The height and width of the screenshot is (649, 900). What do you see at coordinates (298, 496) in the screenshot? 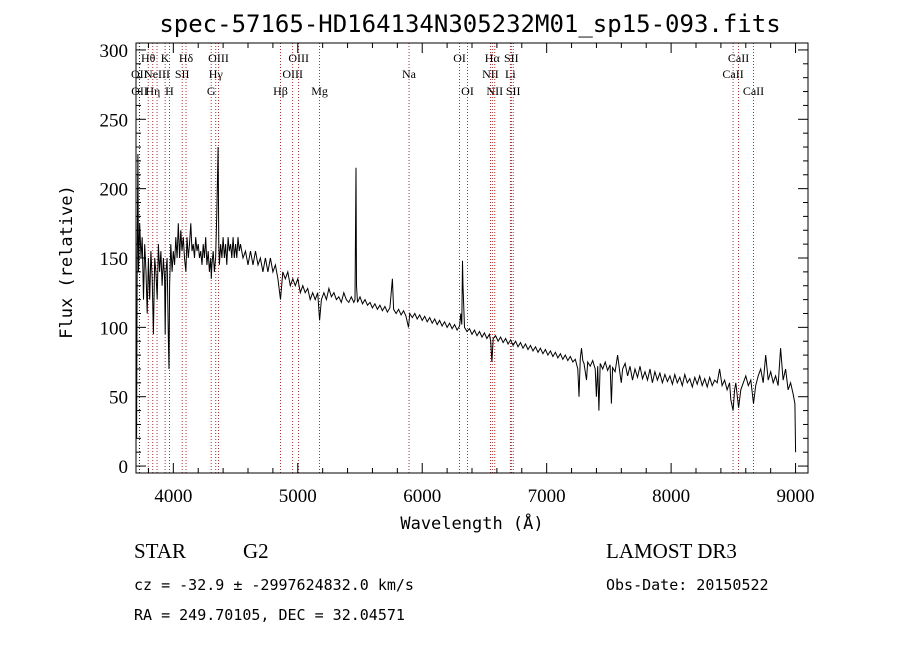
I see `x-tick-label: 5000` at bounding box center [298, 496].